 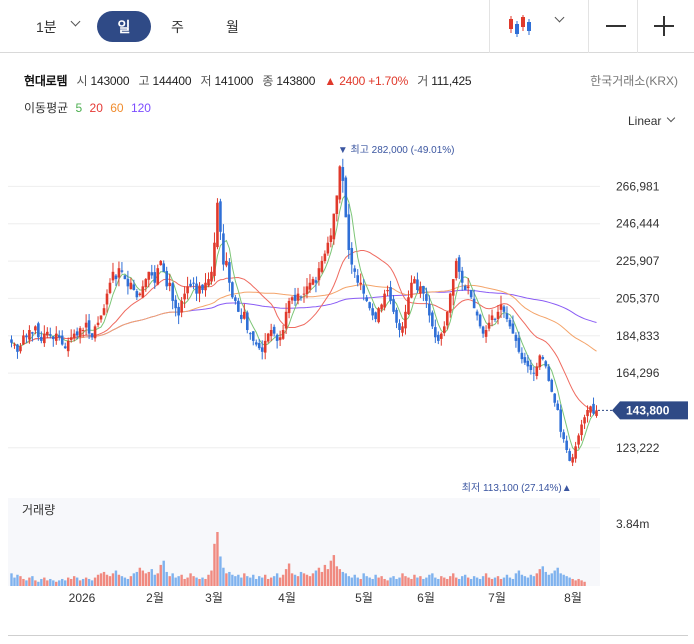 What do you see at coordinates (124, 26) in the screenshot?
I see `tab-daily: 일` at bounding box center [124, 26].